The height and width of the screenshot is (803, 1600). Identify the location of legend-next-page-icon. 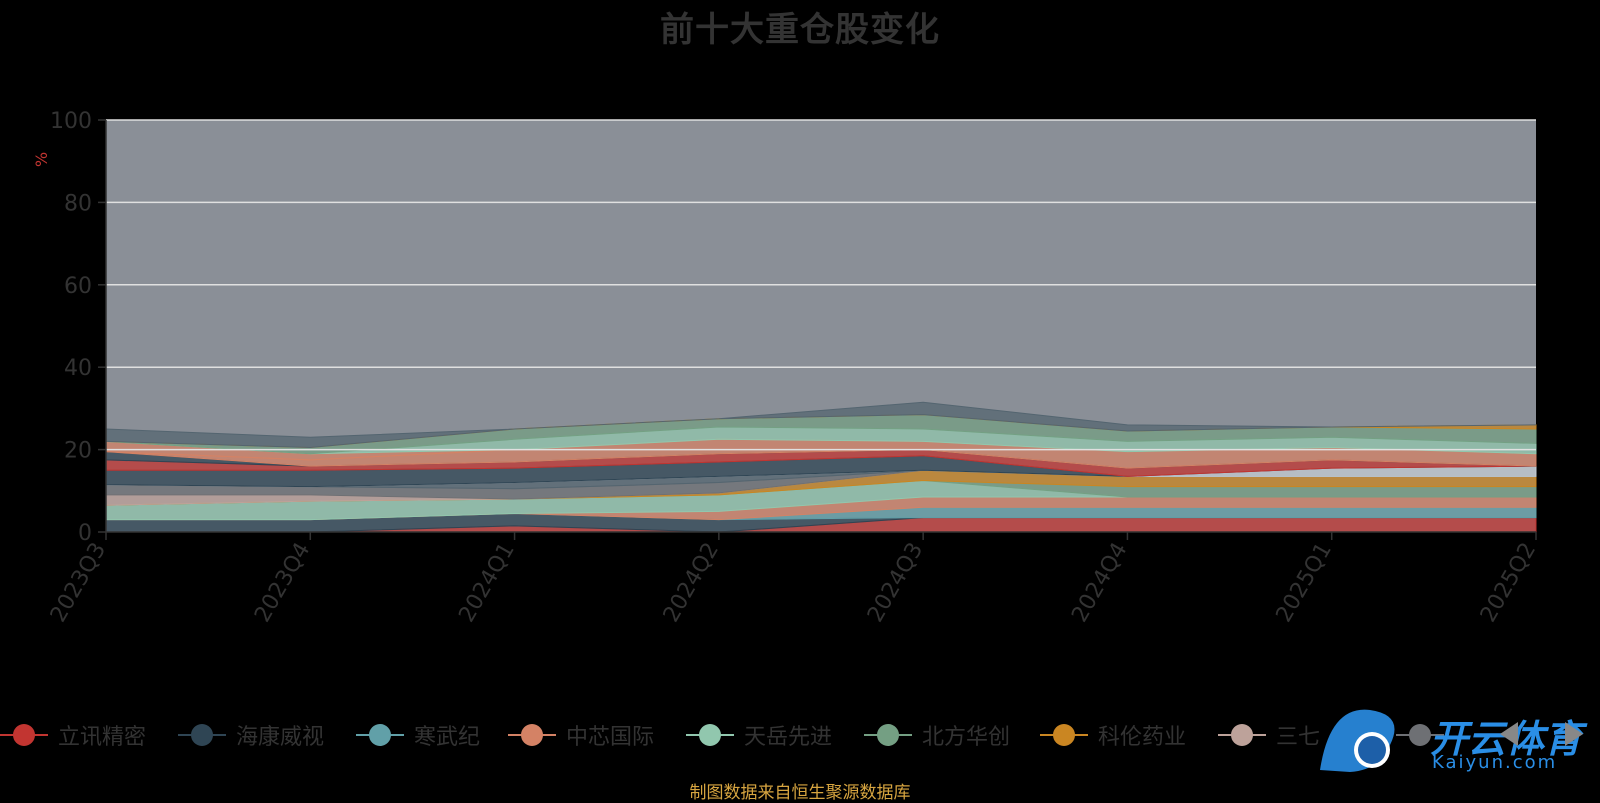
(1574, 734).